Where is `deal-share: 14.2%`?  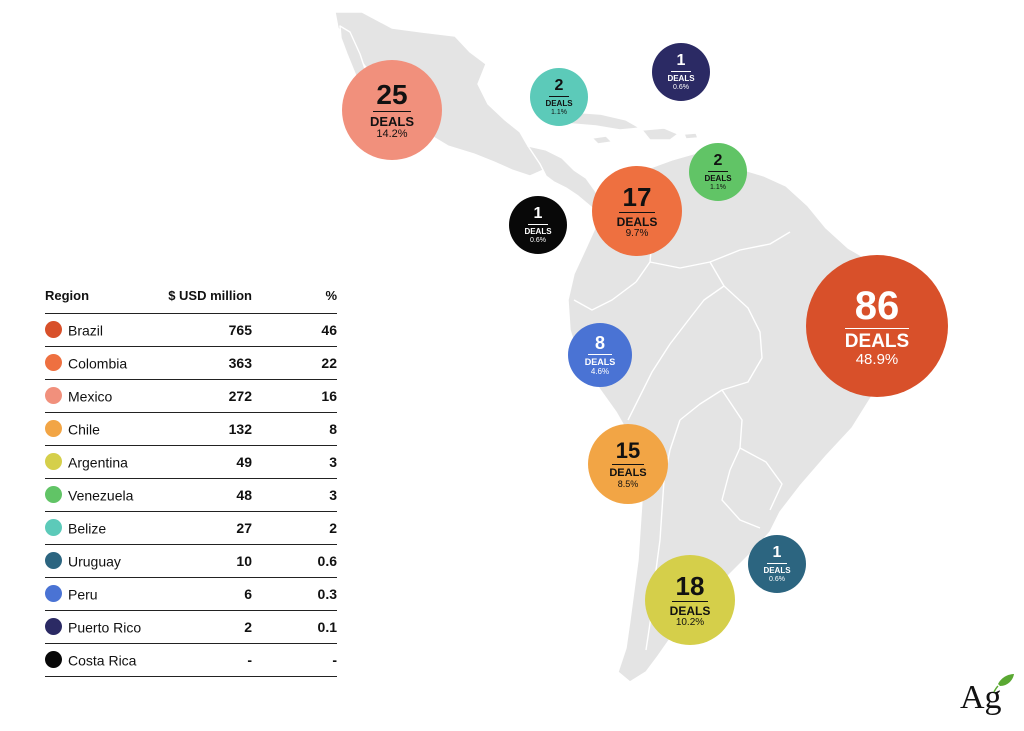
deal-share: 14.2% is located at coordinates (392, 133).